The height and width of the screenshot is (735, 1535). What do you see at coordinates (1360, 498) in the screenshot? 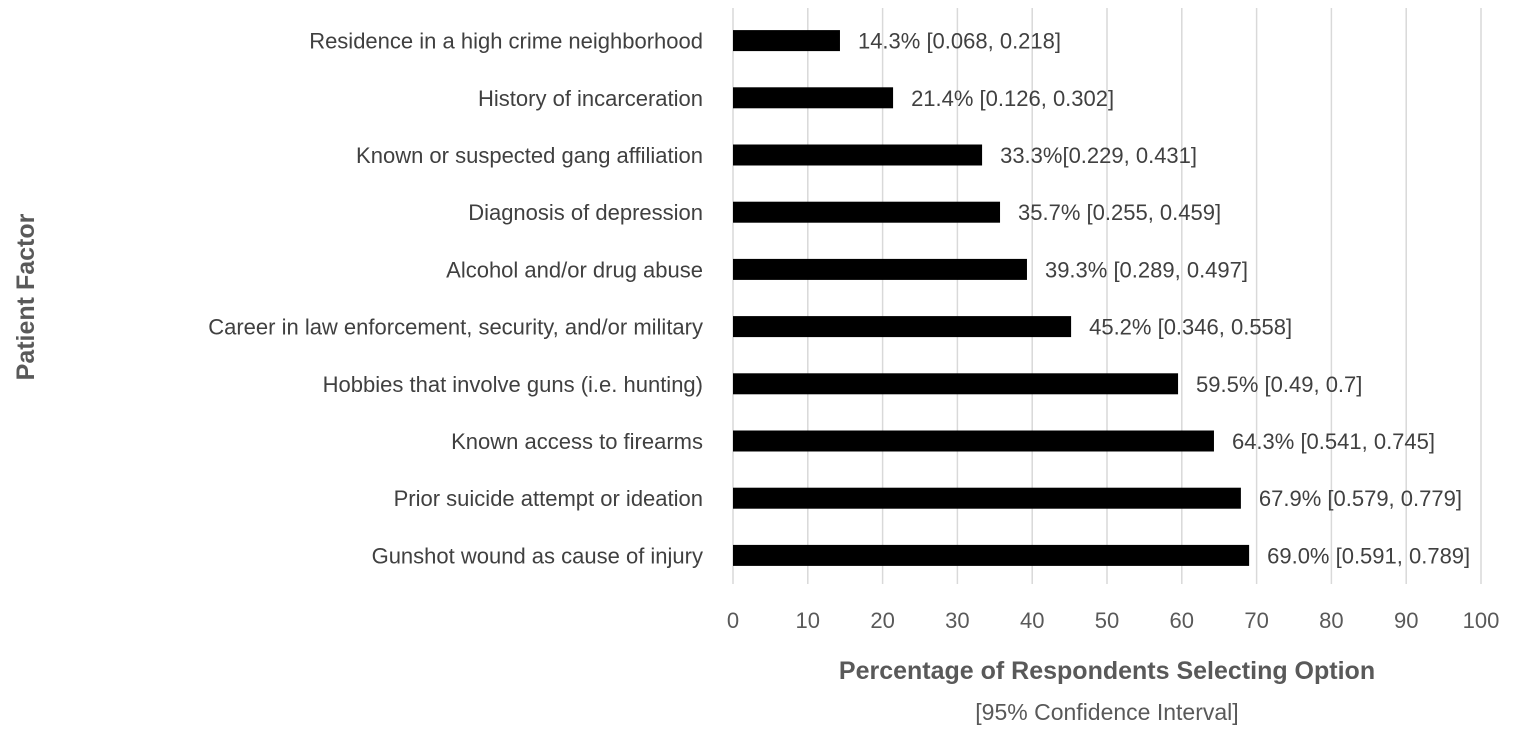
I see `data-label: 67.9% [0.579, 0.779]` at bounding box center [1360, 498].